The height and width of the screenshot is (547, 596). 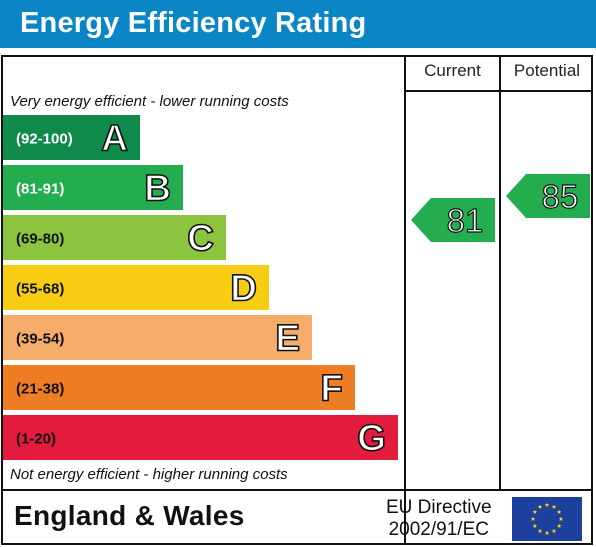 I want to click on band-bar-f, so click(x=179, y=387).